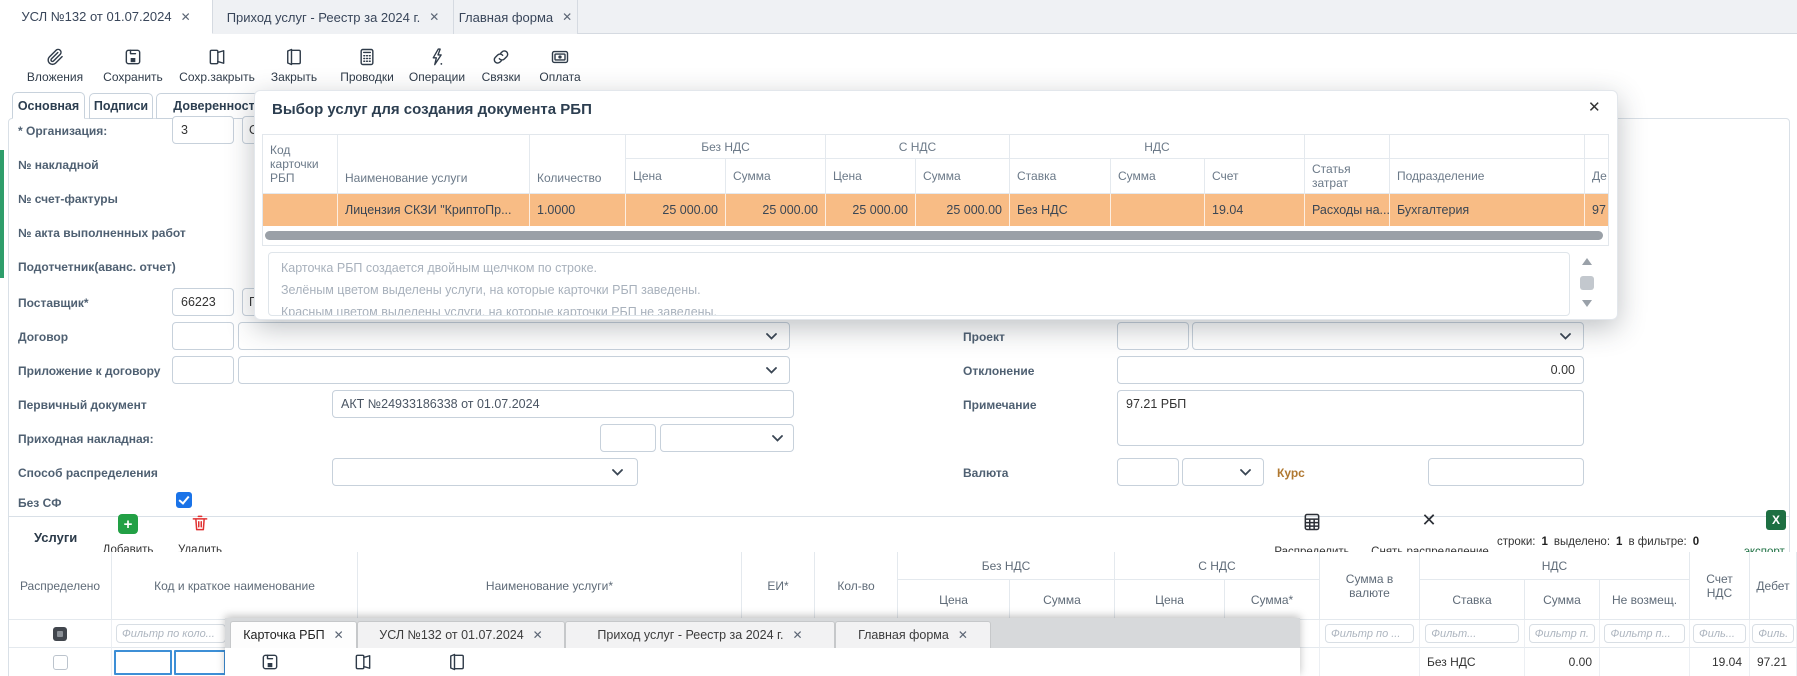 This screenshot has height=676, width=1797. I want to click on annex-select, so click(514, 370).